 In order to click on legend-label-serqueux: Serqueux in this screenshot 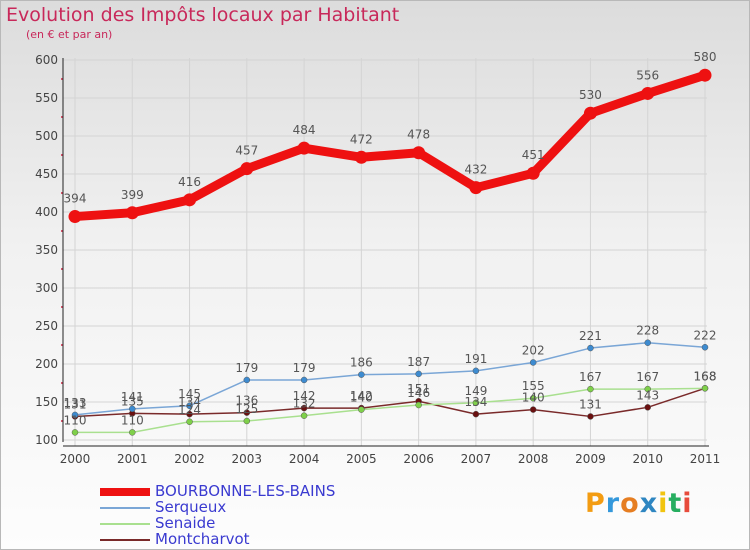, I will do `click(191, 507)`.